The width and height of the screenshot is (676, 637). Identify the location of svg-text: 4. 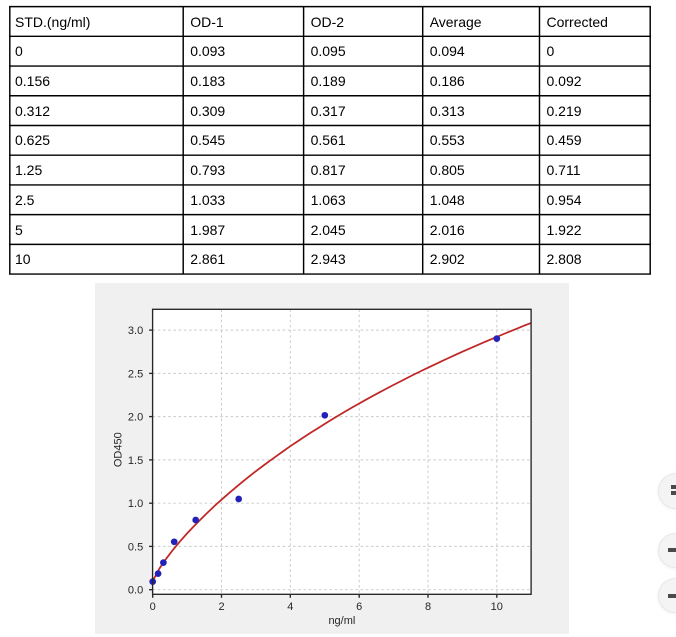
(290, 607).